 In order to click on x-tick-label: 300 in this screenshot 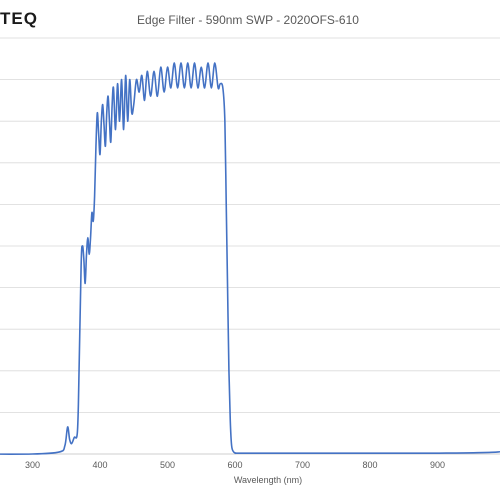, I will do `click(32, 465)`.